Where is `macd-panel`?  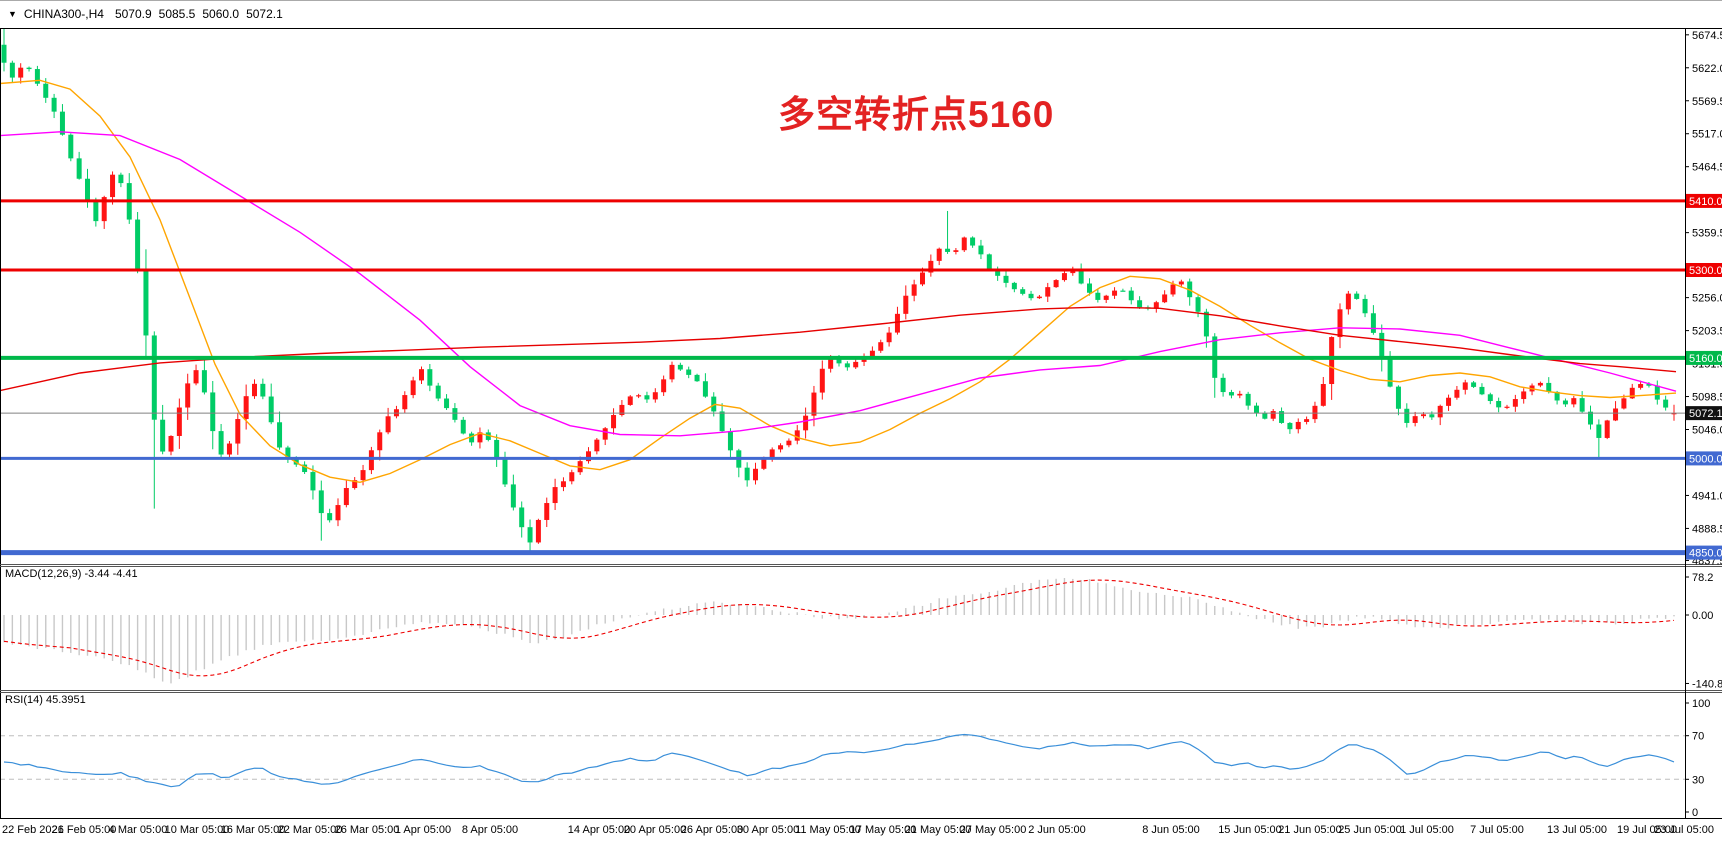
macd-panel is located at coordinates (839, 630).